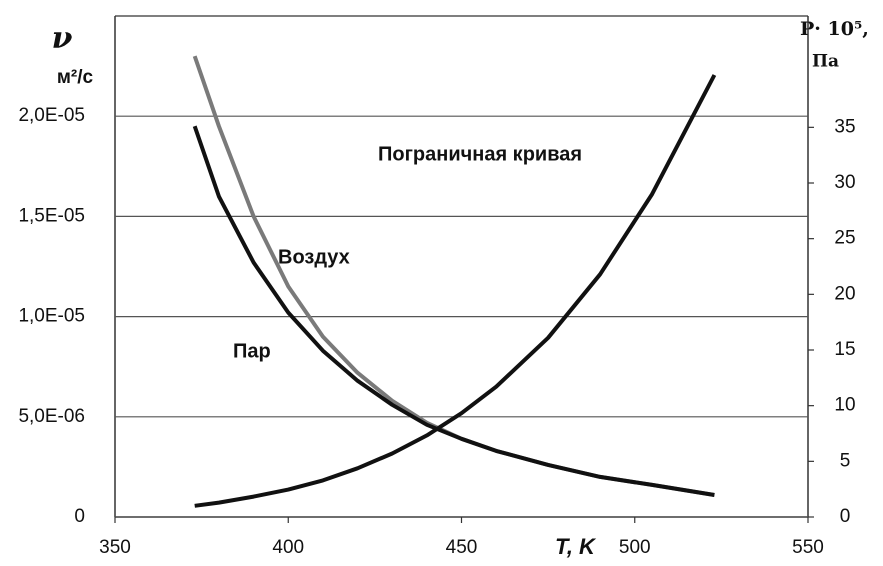 The height and width of the screenshot is (566, 883). I want to click on y-unit: м²/с, so click(75, 77).